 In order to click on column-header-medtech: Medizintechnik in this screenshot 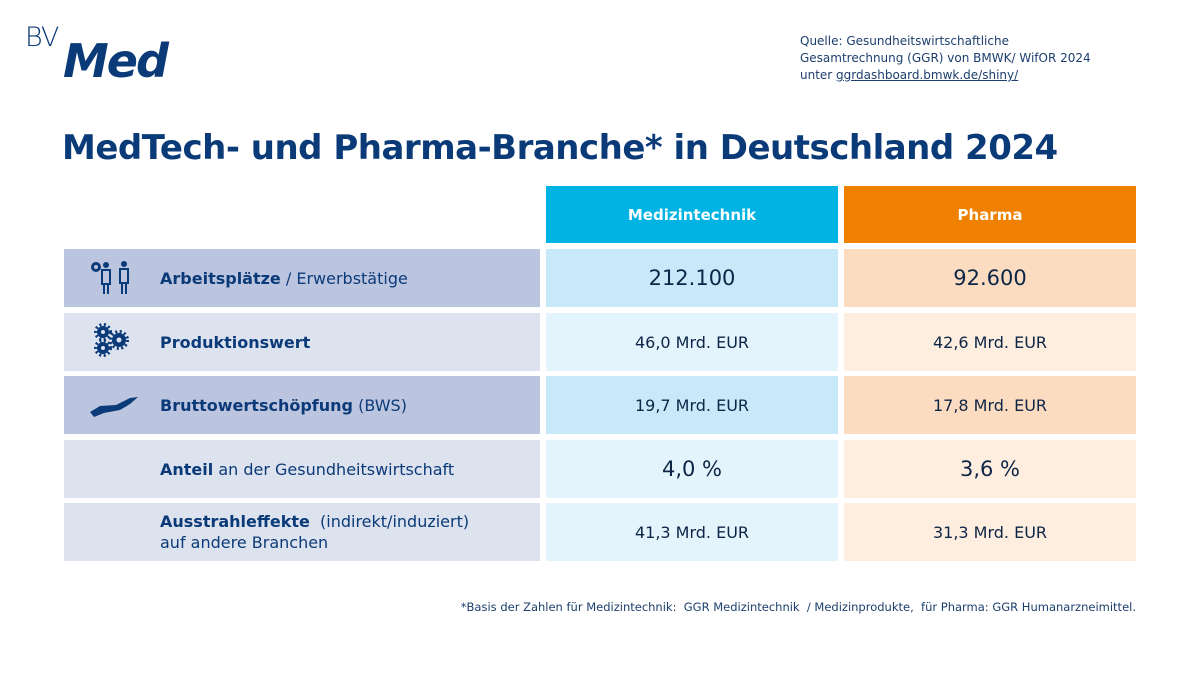, I will do `click(692, 214)`.